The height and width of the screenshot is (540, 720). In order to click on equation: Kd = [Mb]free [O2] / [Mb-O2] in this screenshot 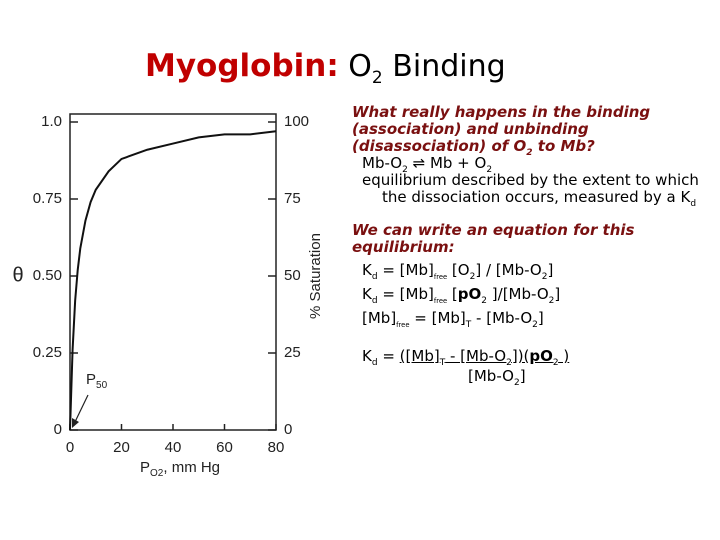, I will do `click(538, 271)`.